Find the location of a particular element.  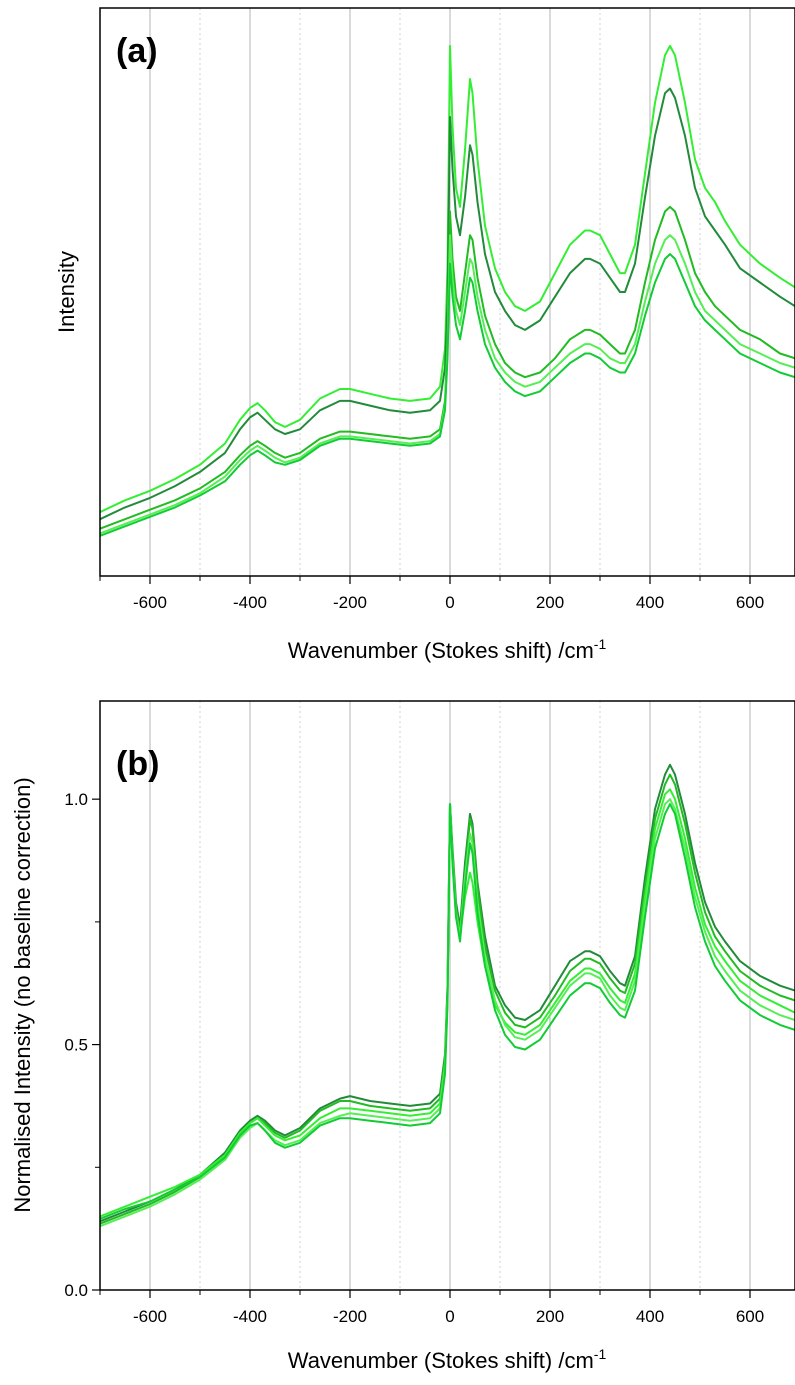

panel-label-a: (a) is located at coordinates (137, 51).